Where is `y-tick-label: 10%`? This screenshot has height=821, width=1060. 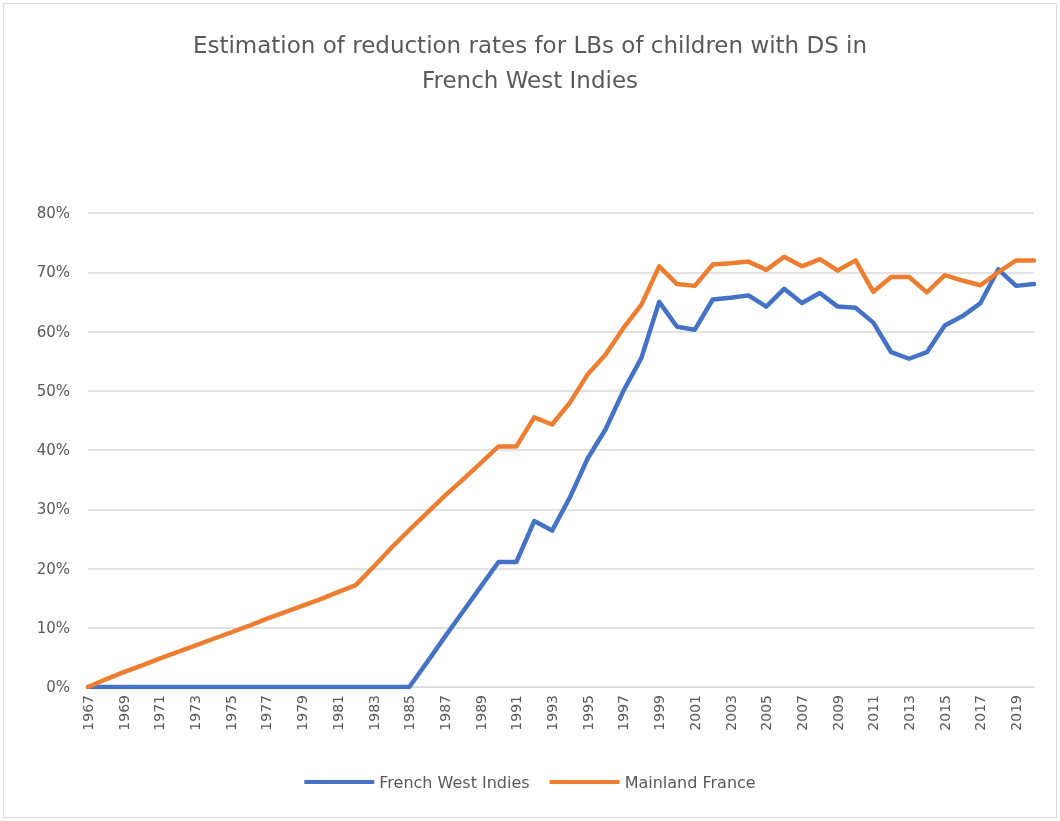
y-tick-label: 10% is located at coordinates (53, 627).